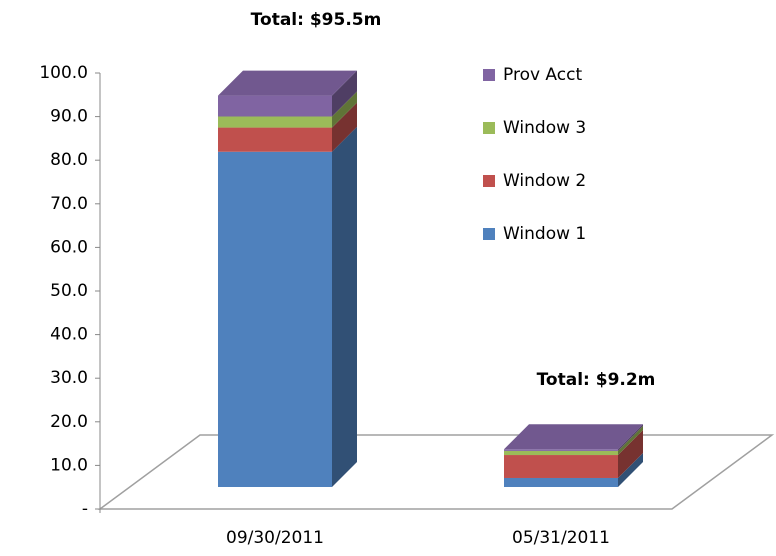 Image resolution: width=776 pixels, height=556 pixels. I want to click on legend-label: Window 3, so click(544, 128).